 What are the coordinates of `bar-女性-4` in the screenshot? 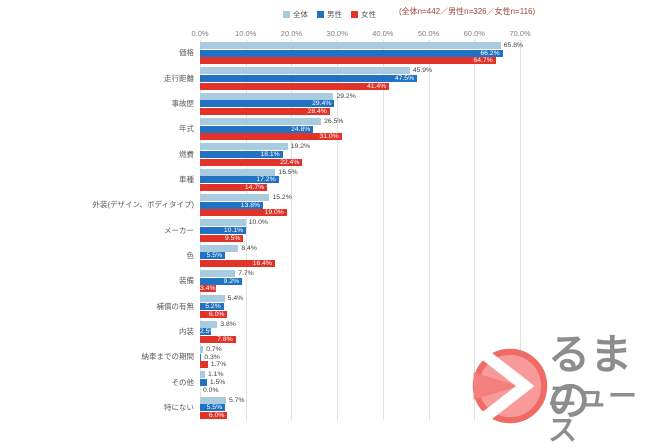 It's located at (251, 162).